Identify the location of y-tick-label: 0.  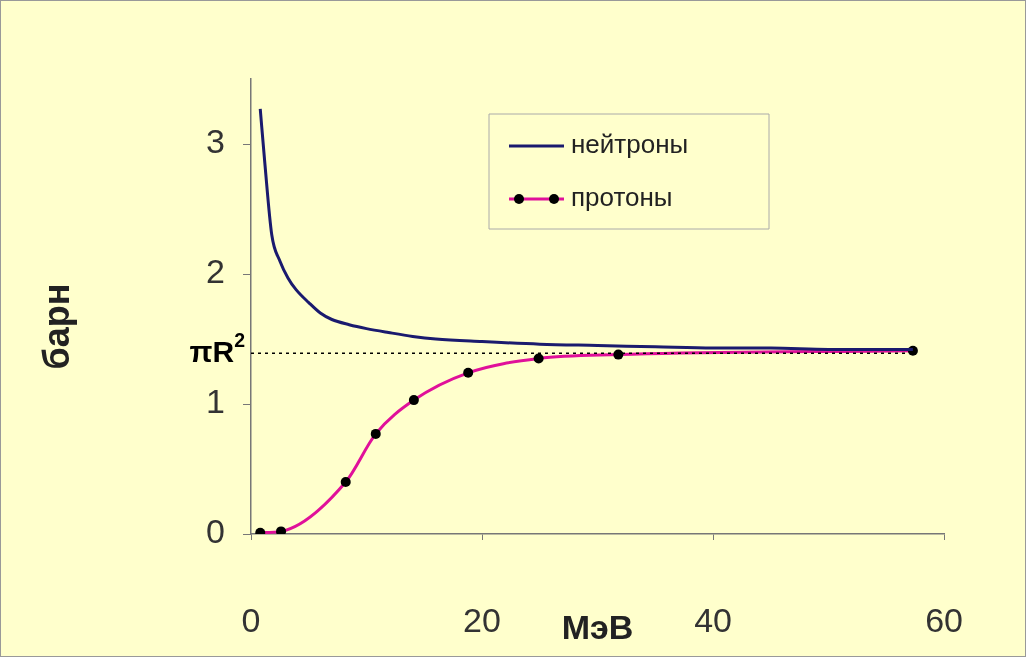
(215, 531).